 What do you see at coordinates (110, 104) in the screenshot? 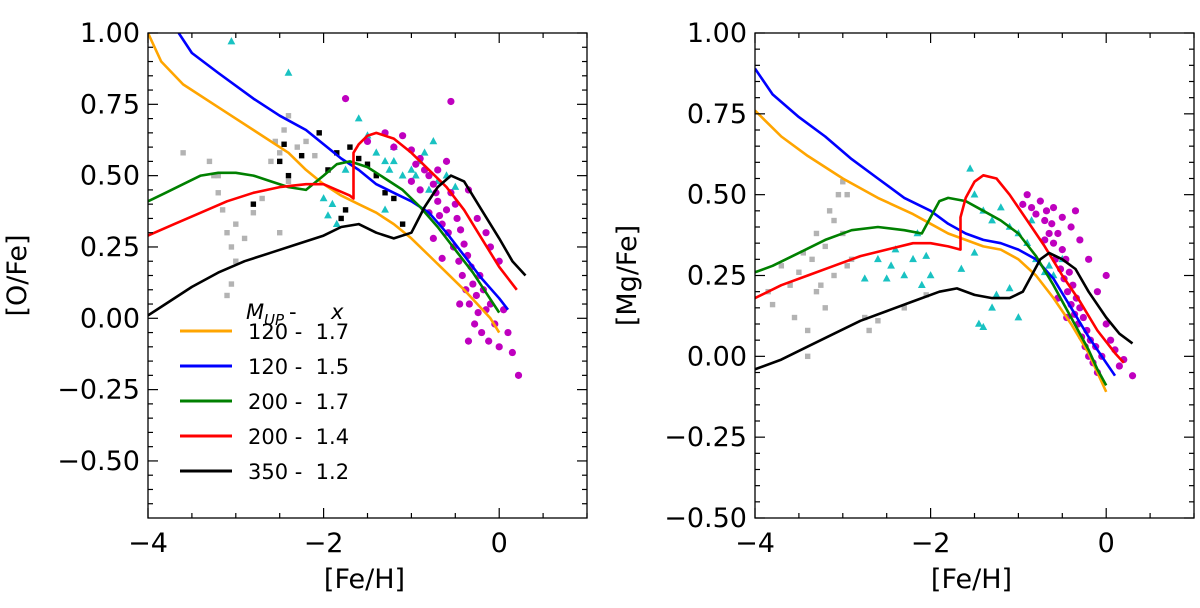
I see `y-tick-label: 0.75` at bounding box center [110, 104].